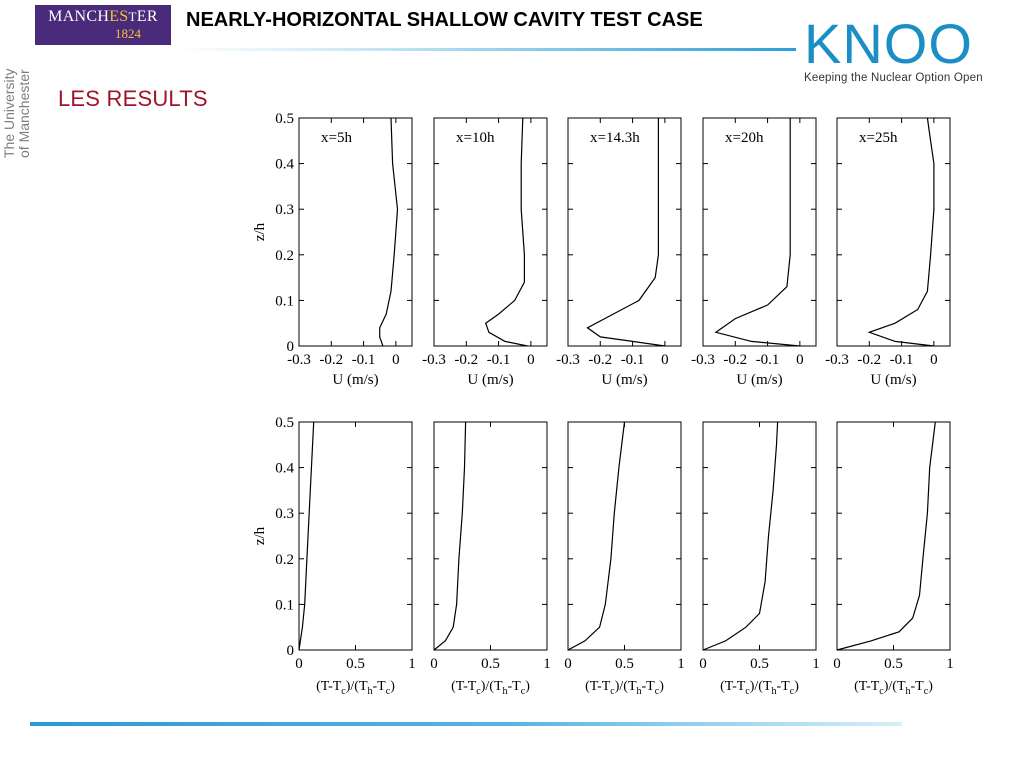  I want to click on university-of-manchester-logo: MANCHESTER 1824, so click(103, 25).